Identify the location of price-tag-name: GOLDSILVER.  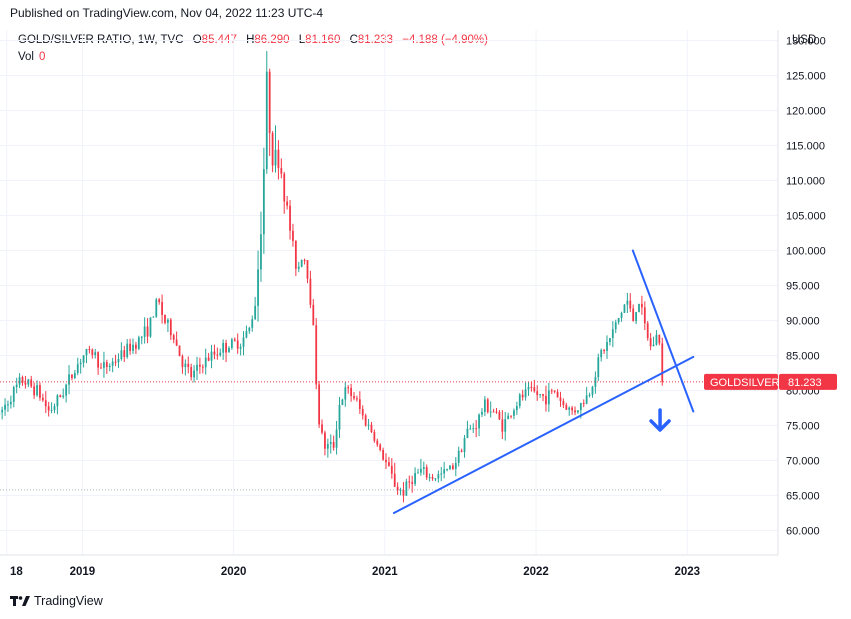
(745, 383).